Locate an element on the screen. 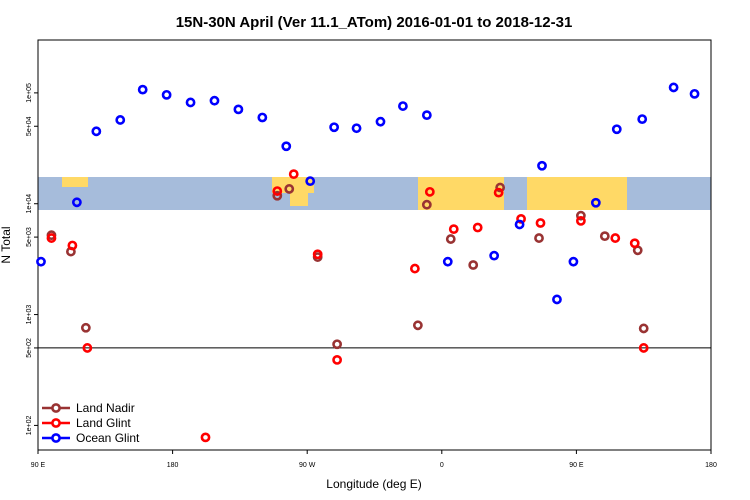  land-americas is located at coordinates (293, 185).